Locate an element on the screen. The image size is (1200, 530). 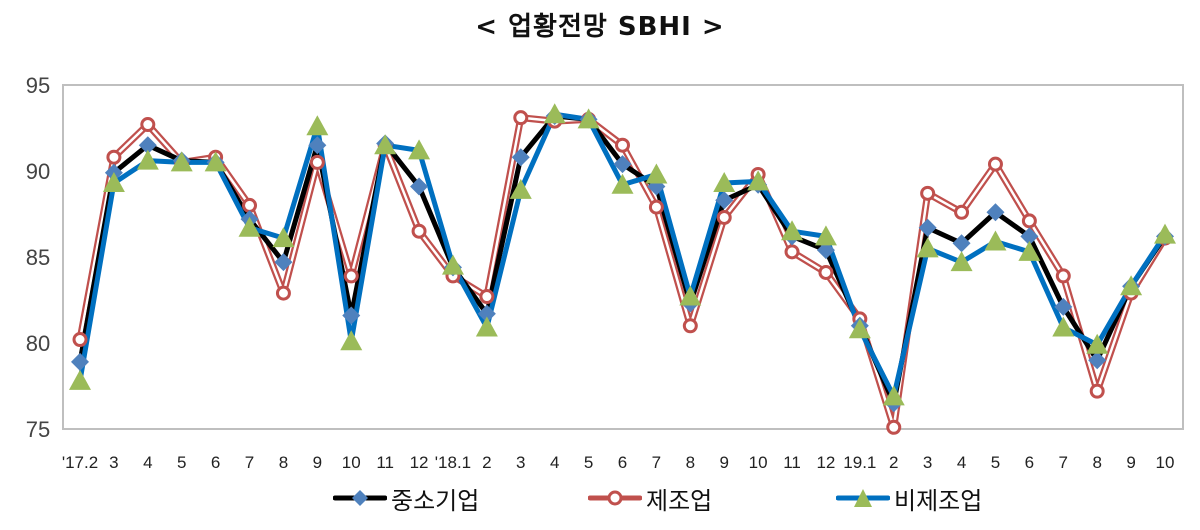
legend-label: 제조업 is located at coordinates (679, 500).